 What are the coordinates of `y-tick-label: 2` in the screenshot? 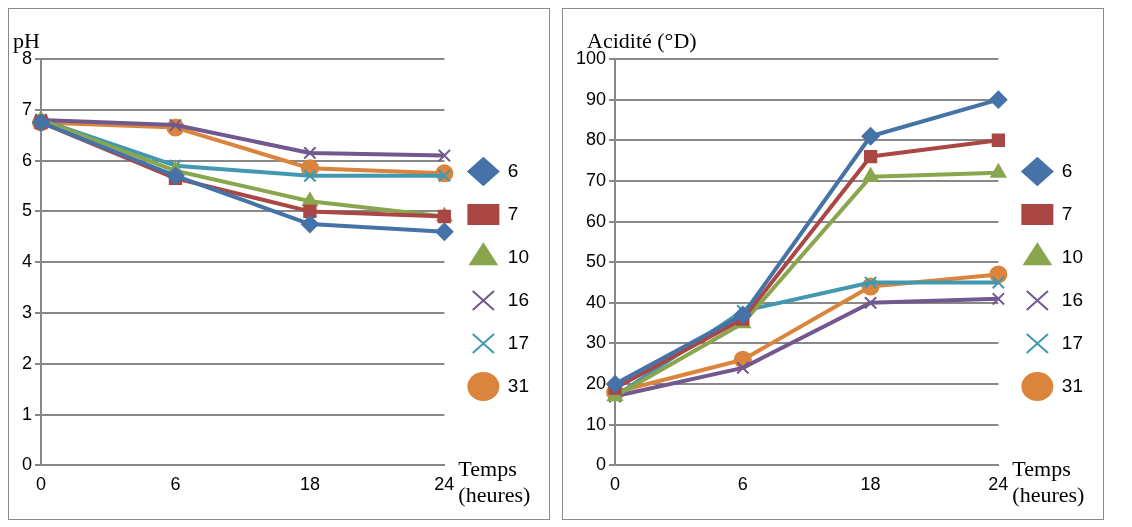 It's located at (27, 362).